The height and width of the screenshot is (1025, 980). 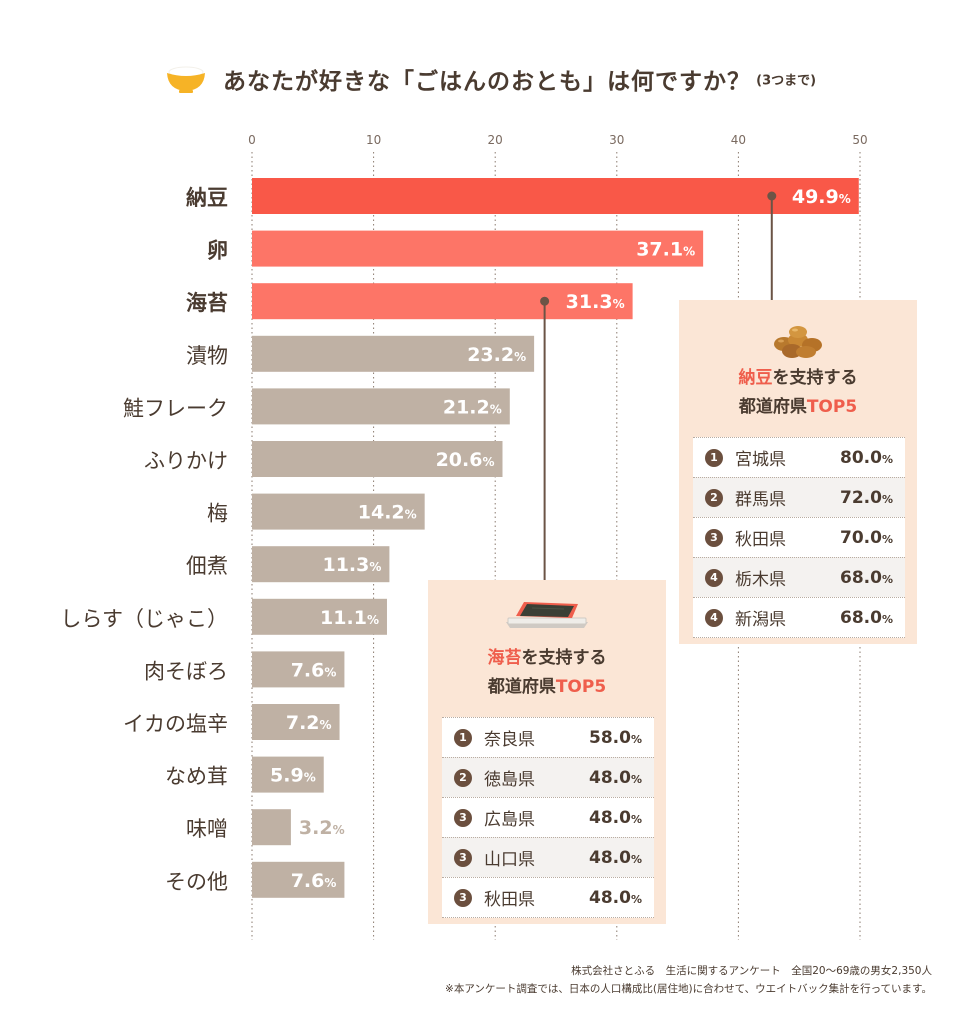 What do you see at coordinates (755, 378) in the screenshot?
I see `natto-title-highlight: 納豆` at bounding box center [755, 378].